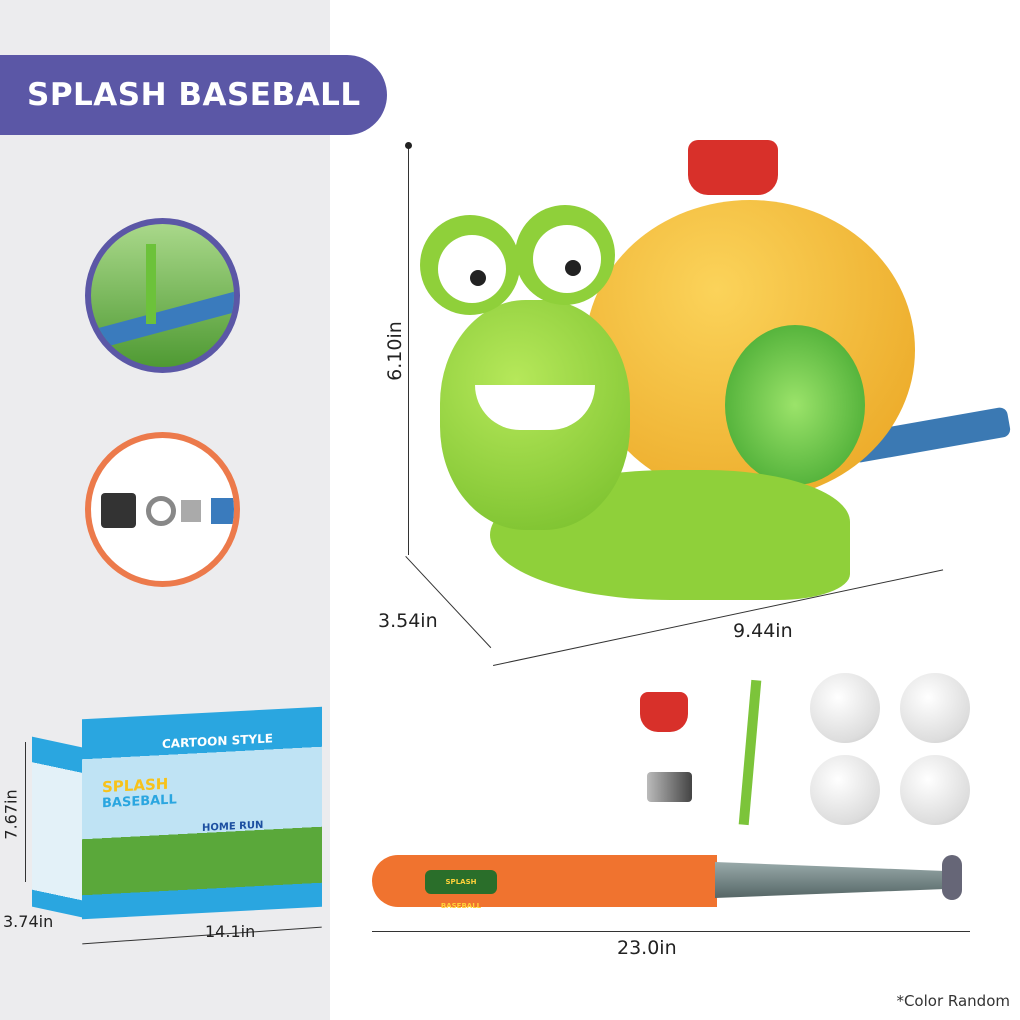  I want to click on ground-stake-image, so click(750, 752).